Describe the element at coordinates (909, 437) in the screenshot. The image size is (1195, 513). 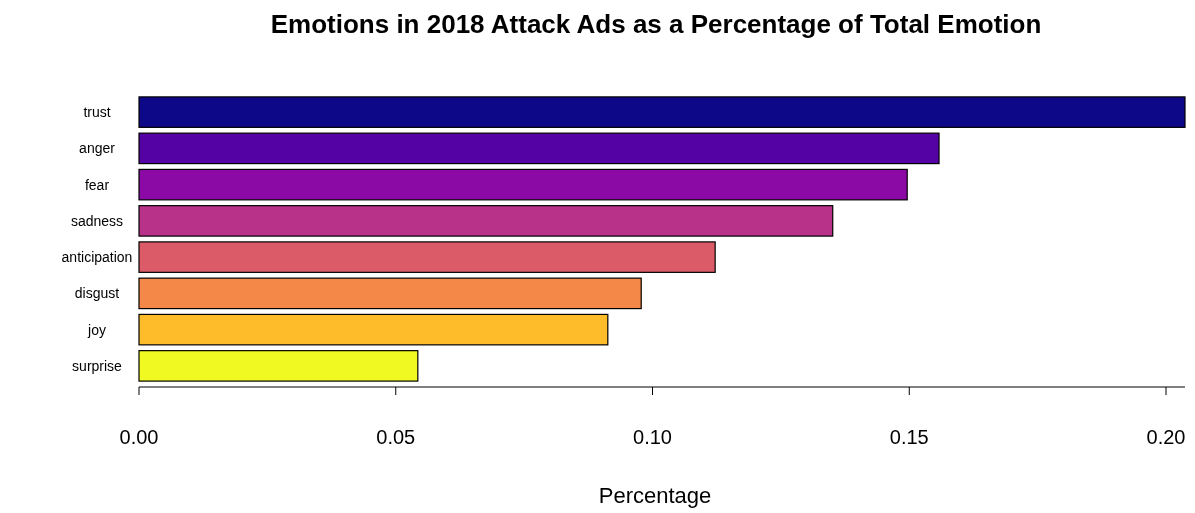
I see `x-tick-label: 0.15` at that location.